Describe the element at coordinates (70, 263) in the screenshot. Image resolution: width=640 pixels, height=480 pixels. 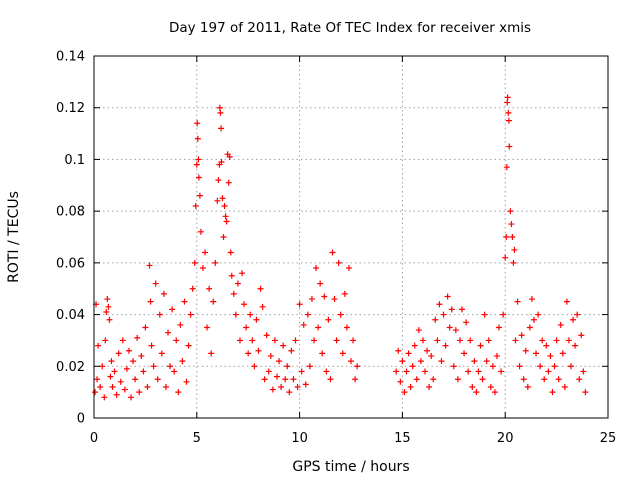
I see `y-tick-label: 0.06` at that location.